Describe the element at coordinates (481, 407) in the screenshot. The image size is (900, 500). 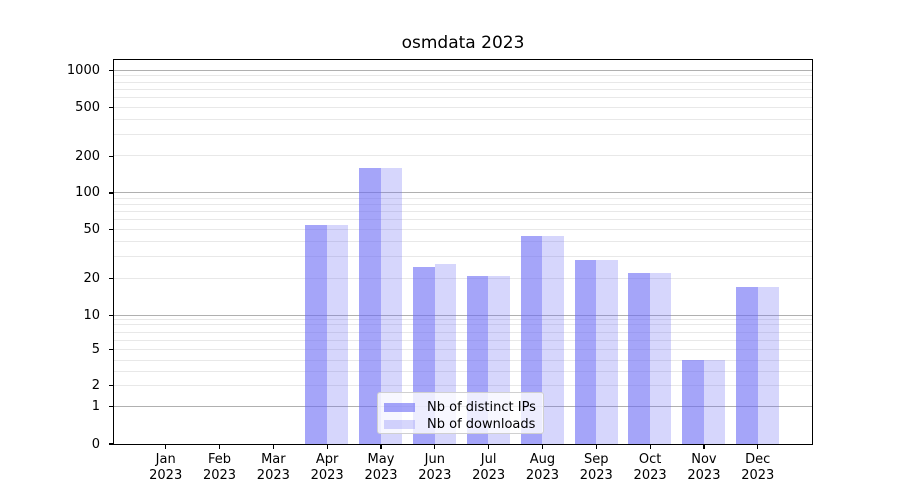
I see `legend-label-distinct-ips: Nb of distinct IPs` at that location.